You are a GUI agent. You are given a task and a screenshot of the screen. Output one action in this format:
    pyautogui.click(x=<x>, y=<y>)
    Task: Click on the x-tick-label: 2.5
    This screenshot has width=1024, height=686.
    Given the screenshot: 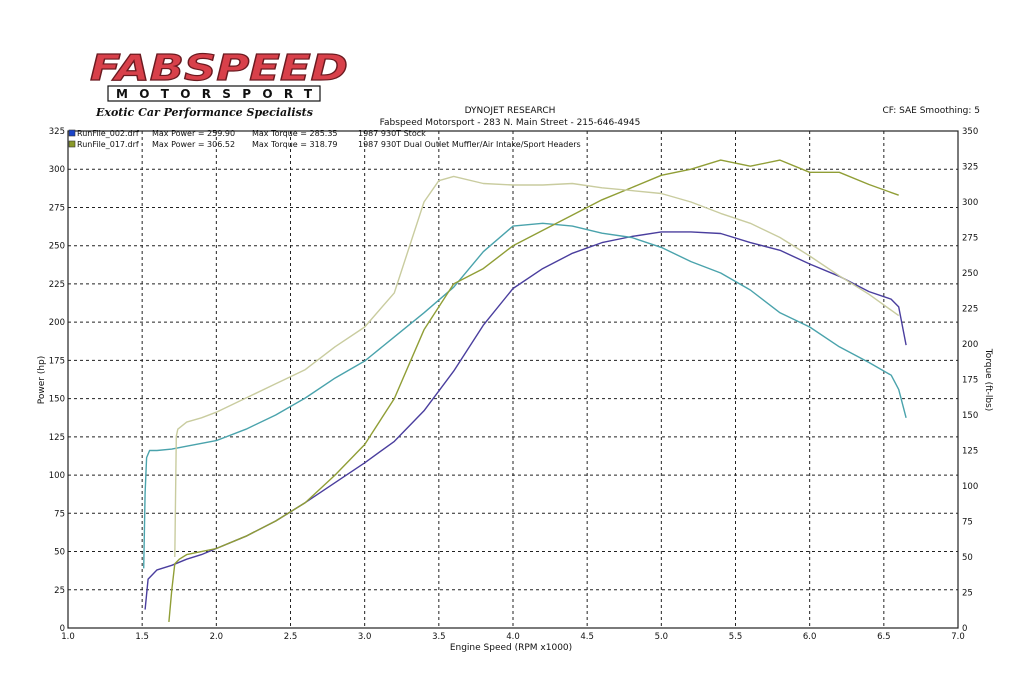 What is the action you would take?
    pyautogui.click(x=291, y=637)
    